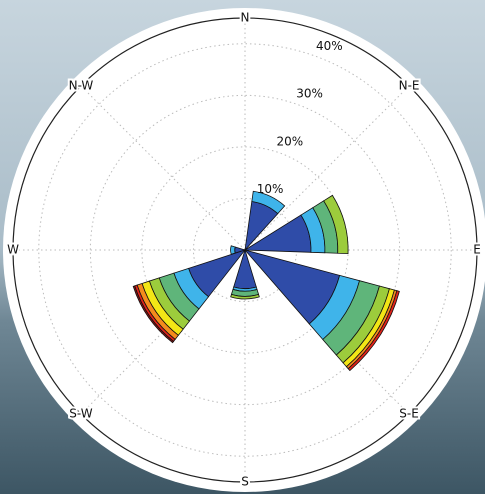 This screenshot has height=494, width=485. I want to click on direction-label: N-E, so click(409, 85).